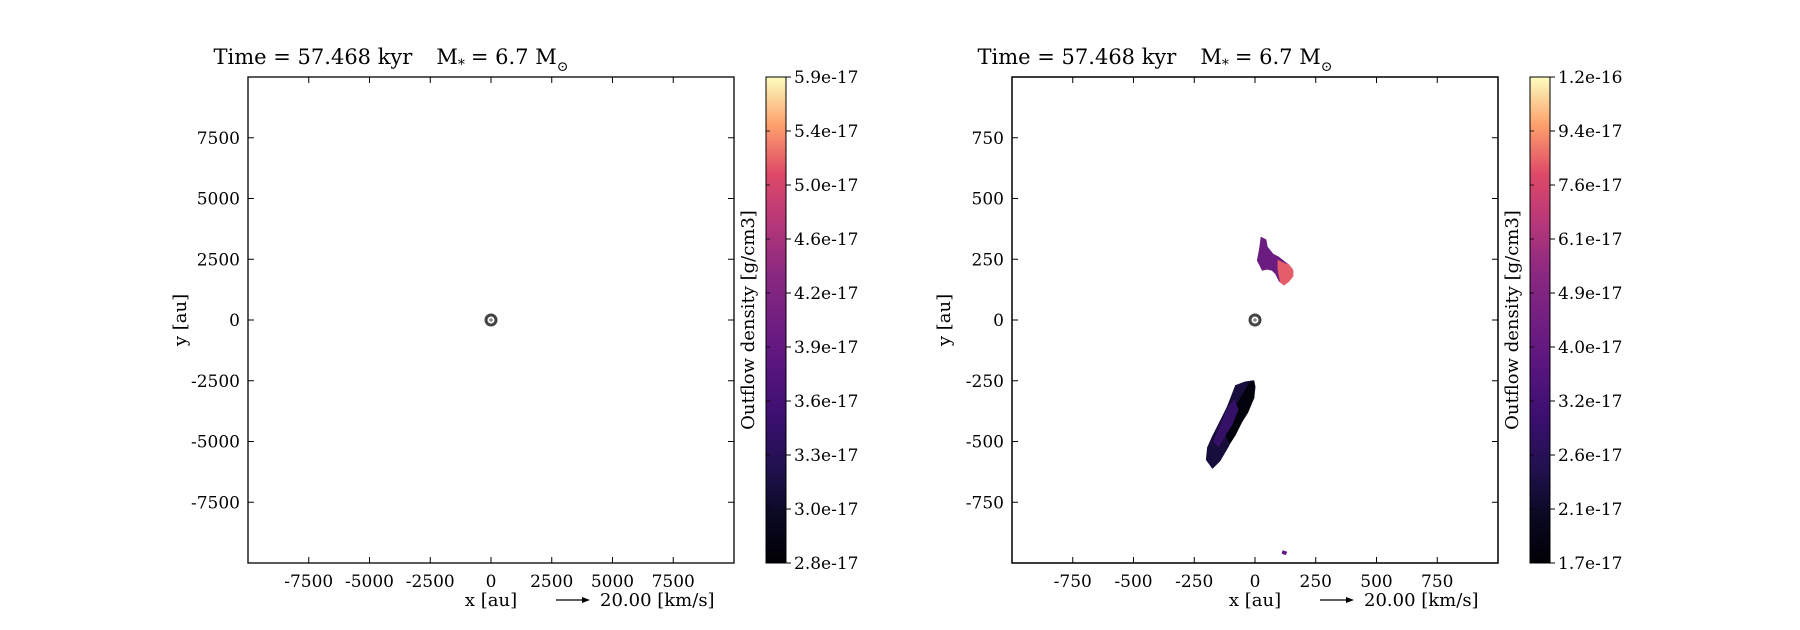 The image size is (1800, 630). What do you see at coordinates (514, 57) in the screenshot?
I see `left-title-mass-value: = 6.7 M` at bounding box center [514, 57].